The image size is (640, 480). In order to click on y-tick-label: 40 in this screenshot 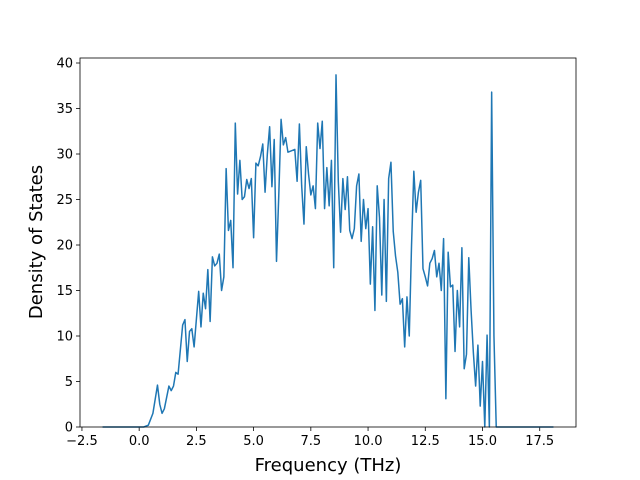, I will do `click(64, 64)`.